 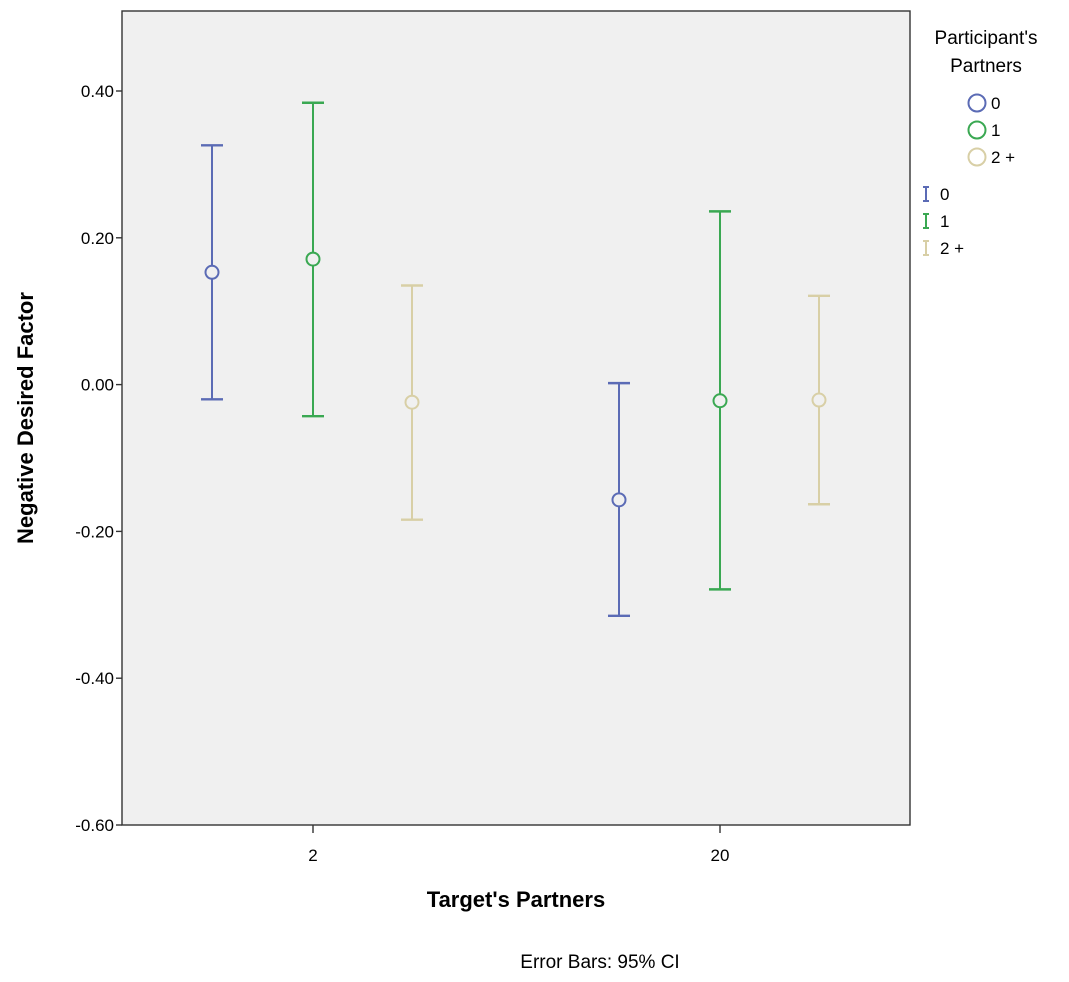 What do you see at coordinates (516, 899) in the screenshot?
I see `x-axis-label: Target's Partners` at bounding box center [516, 899].